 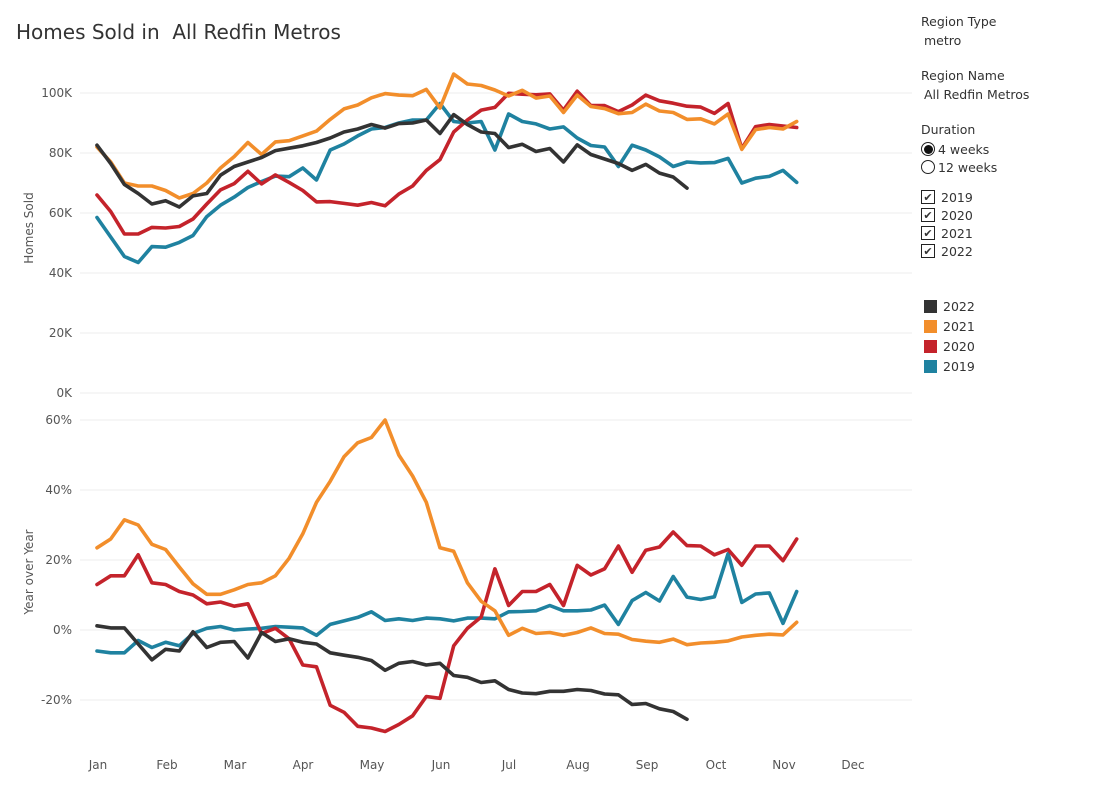 I want to click on duration-option-label: 4 weeks, so click(x=964, y=149).